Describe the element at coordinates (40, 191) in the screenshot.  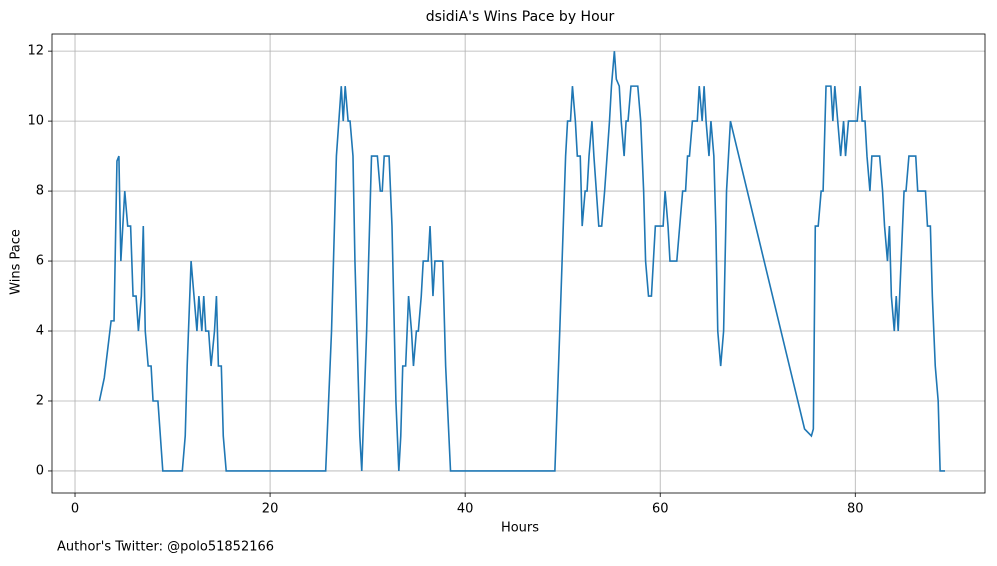
I see `y-tick-label: 8` at that location.